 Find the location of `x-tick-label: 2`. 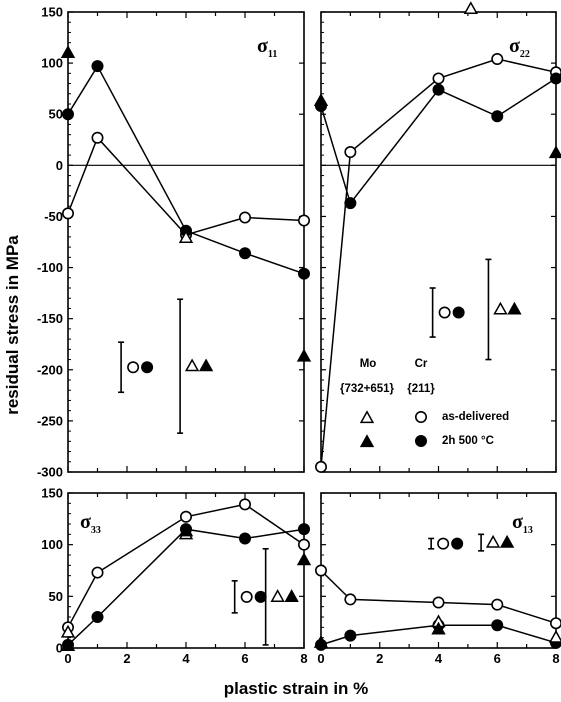

x-tick-label: 2 is located at coordinates (379, 658).